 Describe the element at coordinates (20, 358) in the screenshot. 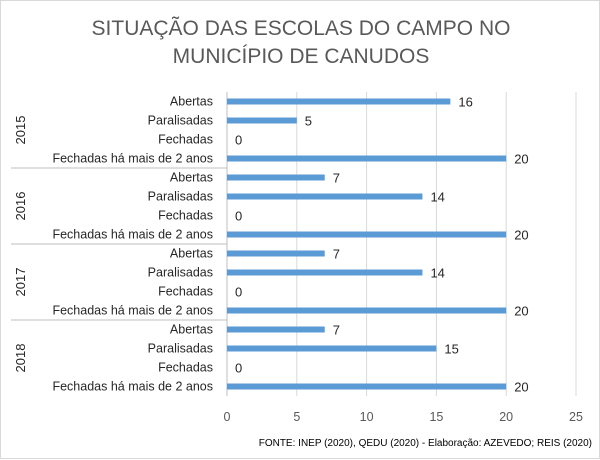

I see `year-label: 2018` at that location.